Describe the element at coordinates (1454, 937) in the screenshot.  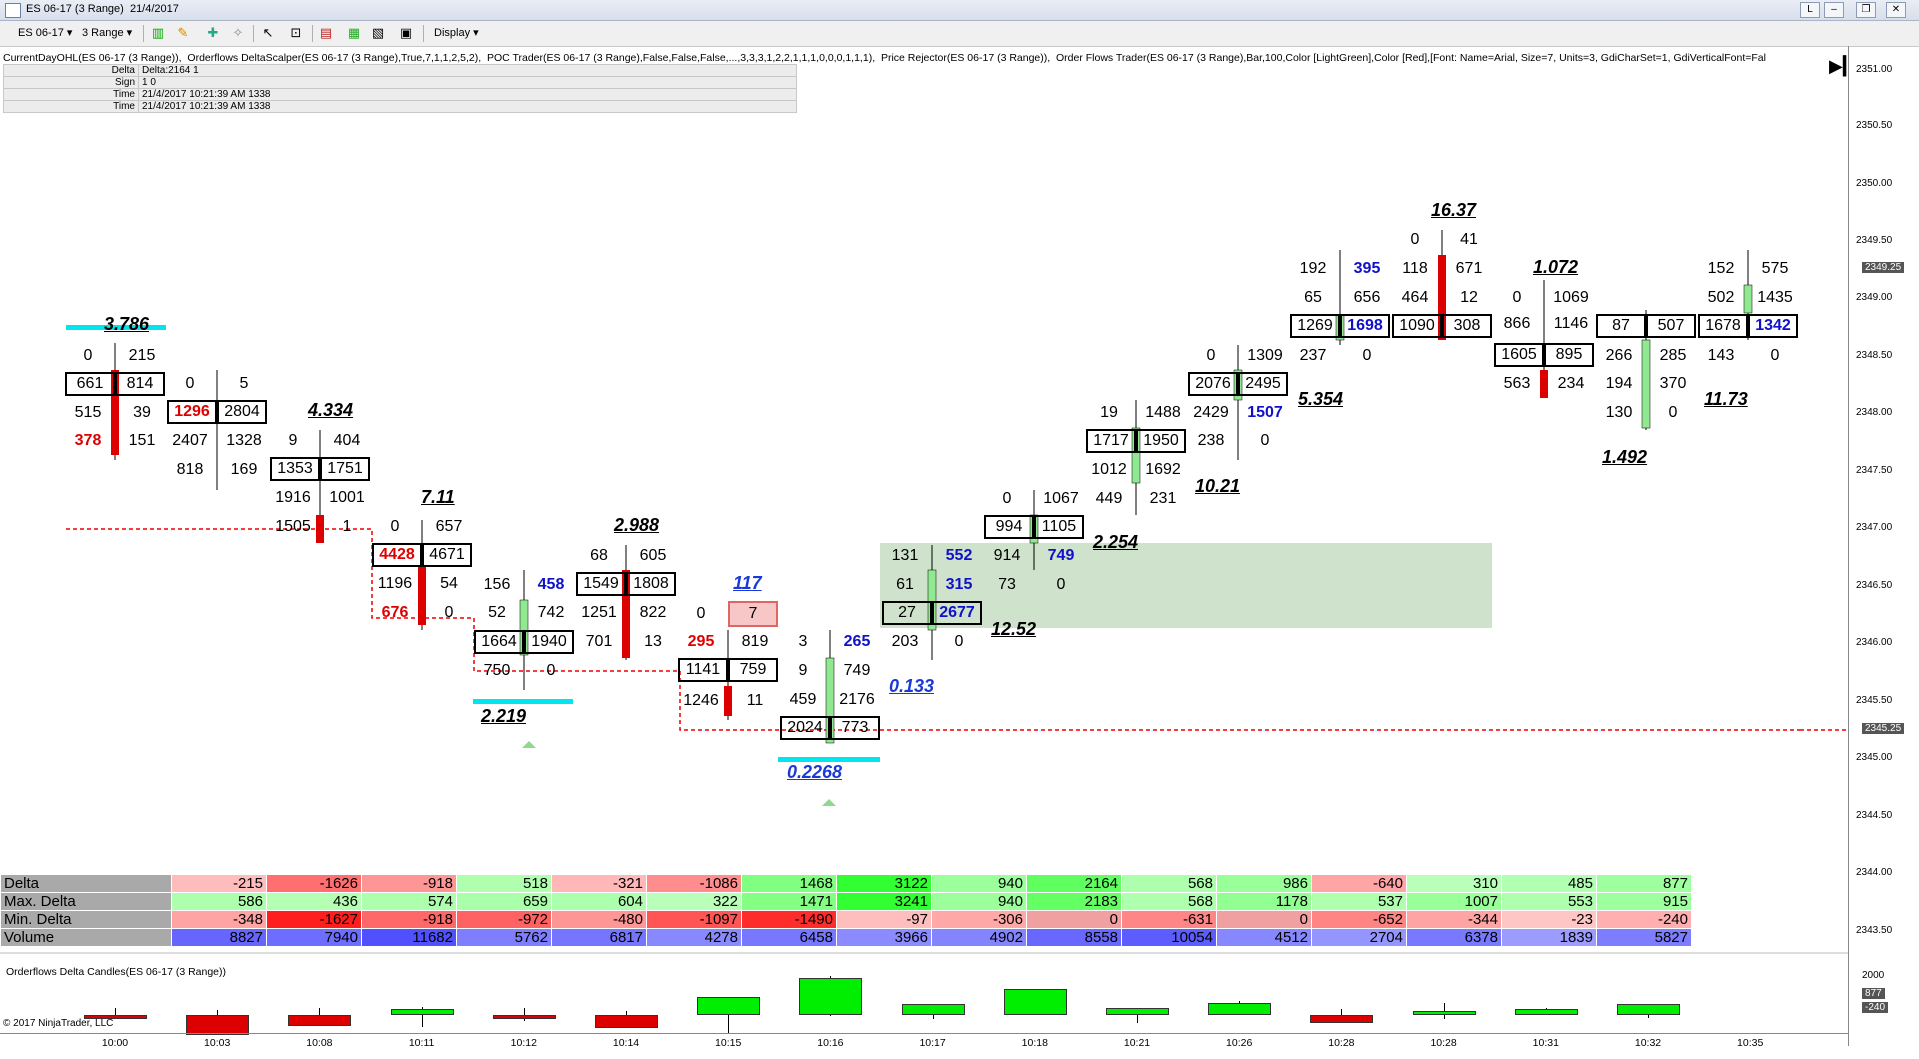
I see `delta-cell: 6378` at that location.